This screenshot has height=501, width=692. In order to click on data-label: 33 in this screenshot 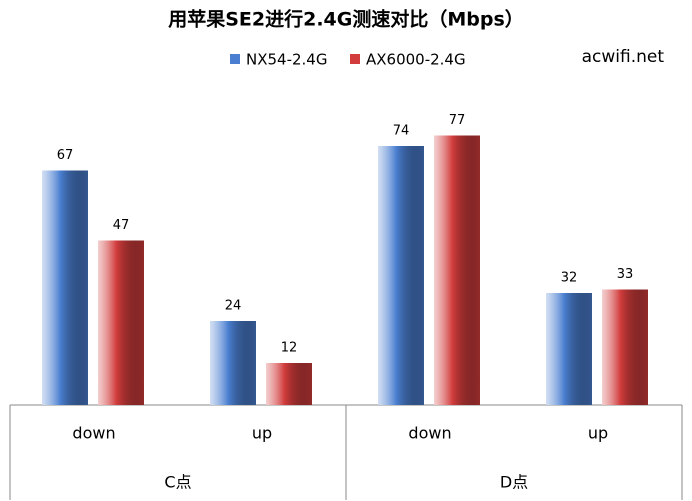, I will do `click(625, 274)`.